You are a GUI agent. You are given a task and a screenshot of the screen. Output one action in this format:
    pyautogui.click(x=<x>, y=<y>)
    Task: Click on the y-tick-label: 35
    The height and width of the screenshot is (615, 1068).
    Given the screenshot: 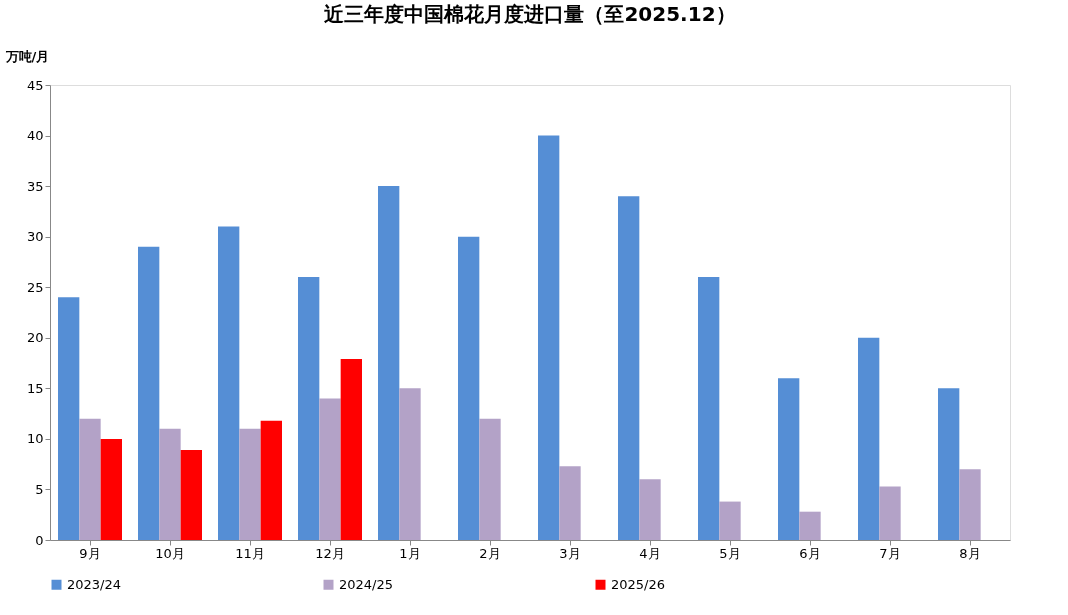 What is the action you would take?
    pyautogui.click(x=35, y=186)
    